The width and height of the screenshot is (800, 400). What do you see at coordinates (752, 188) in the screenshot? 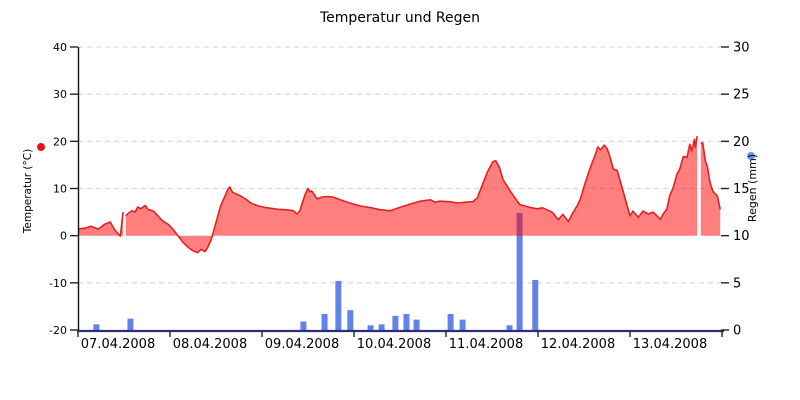
I see `right-axis-title: Regen (mm)` at bounding box center [752, 188].